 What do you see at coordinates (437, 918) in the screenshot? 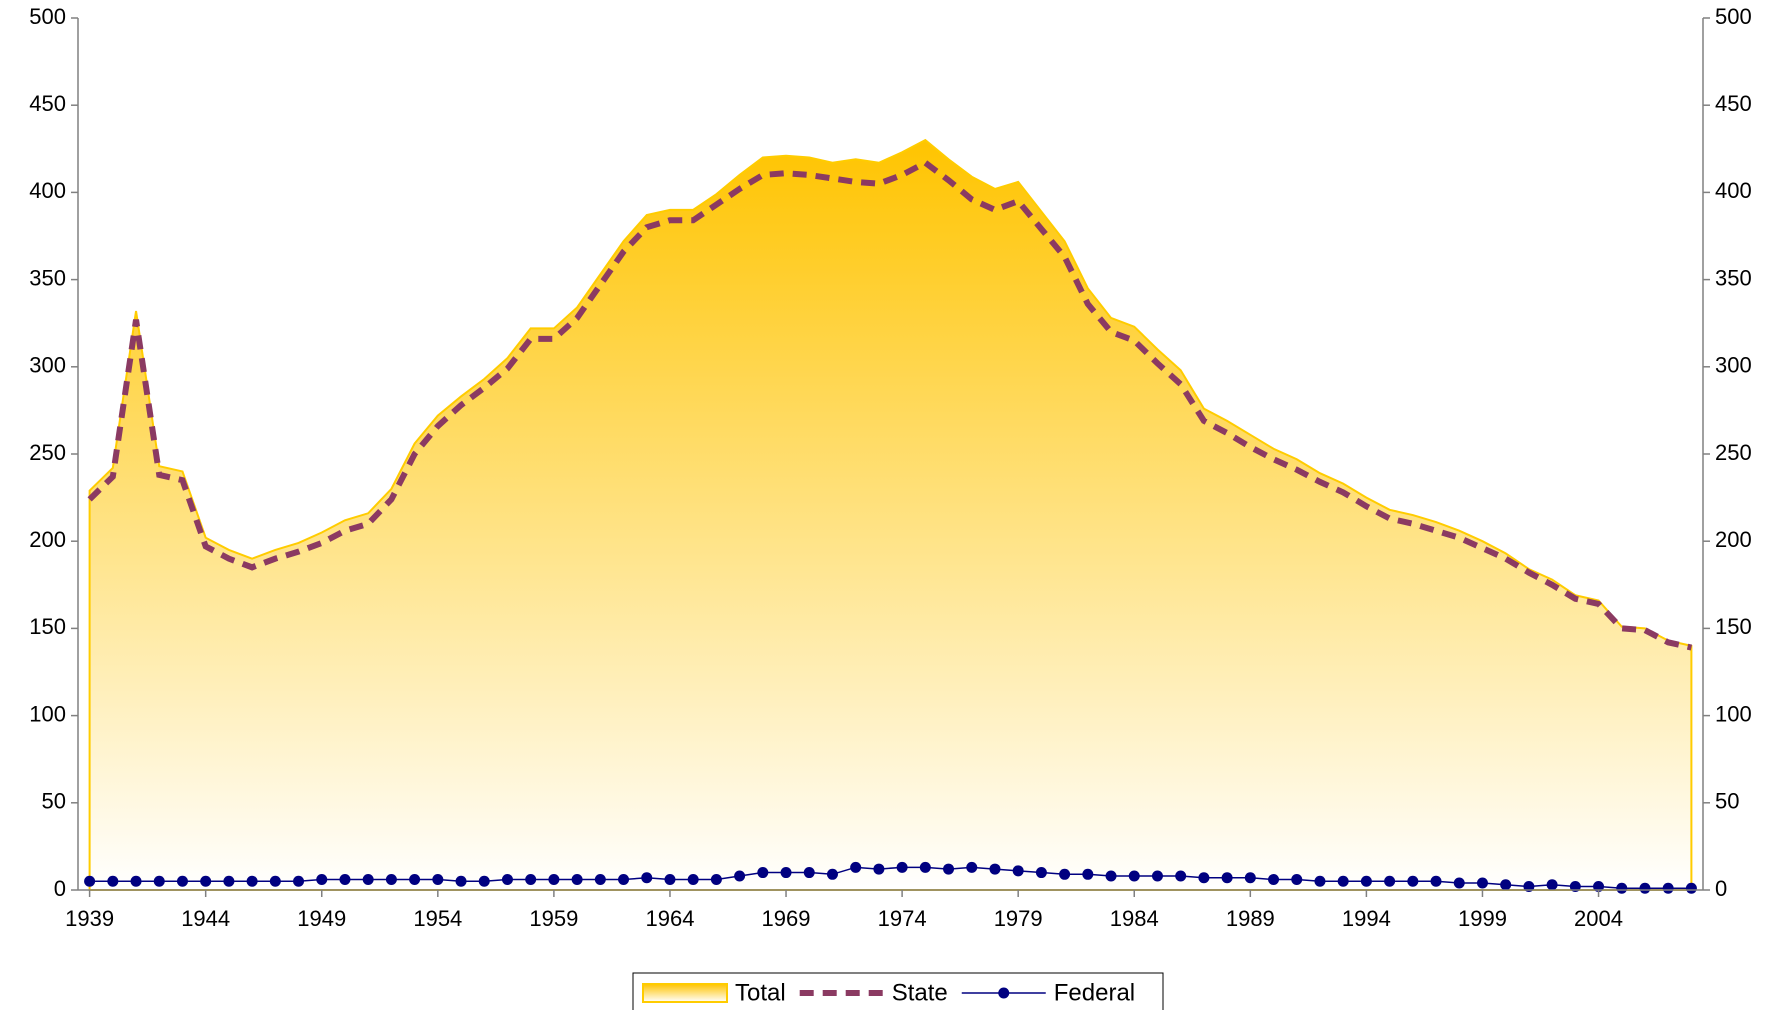
I see `x-tick-label: 1954` at bounding box center [437, 918].